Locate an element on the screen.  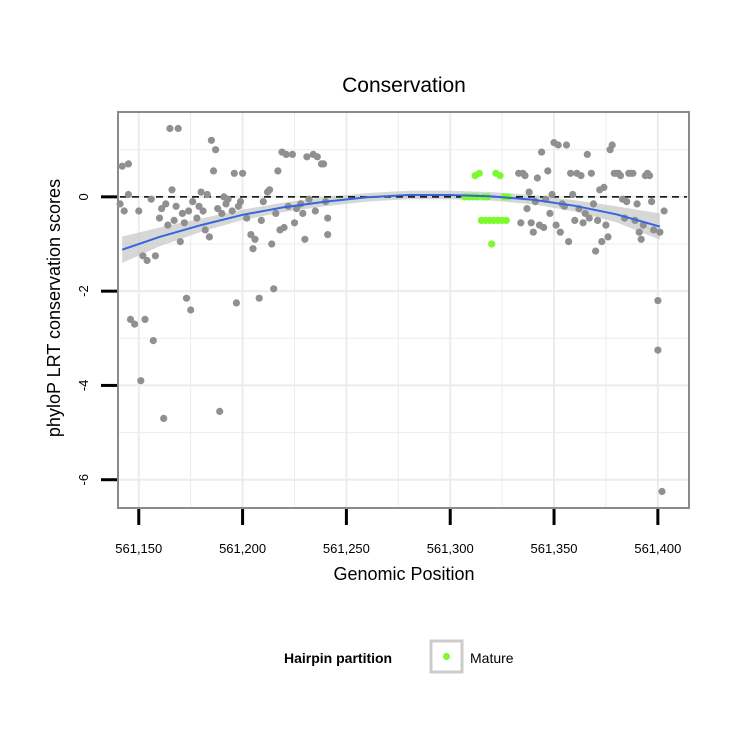
y-tick-label: -6 is located at coordinates (83, 480).